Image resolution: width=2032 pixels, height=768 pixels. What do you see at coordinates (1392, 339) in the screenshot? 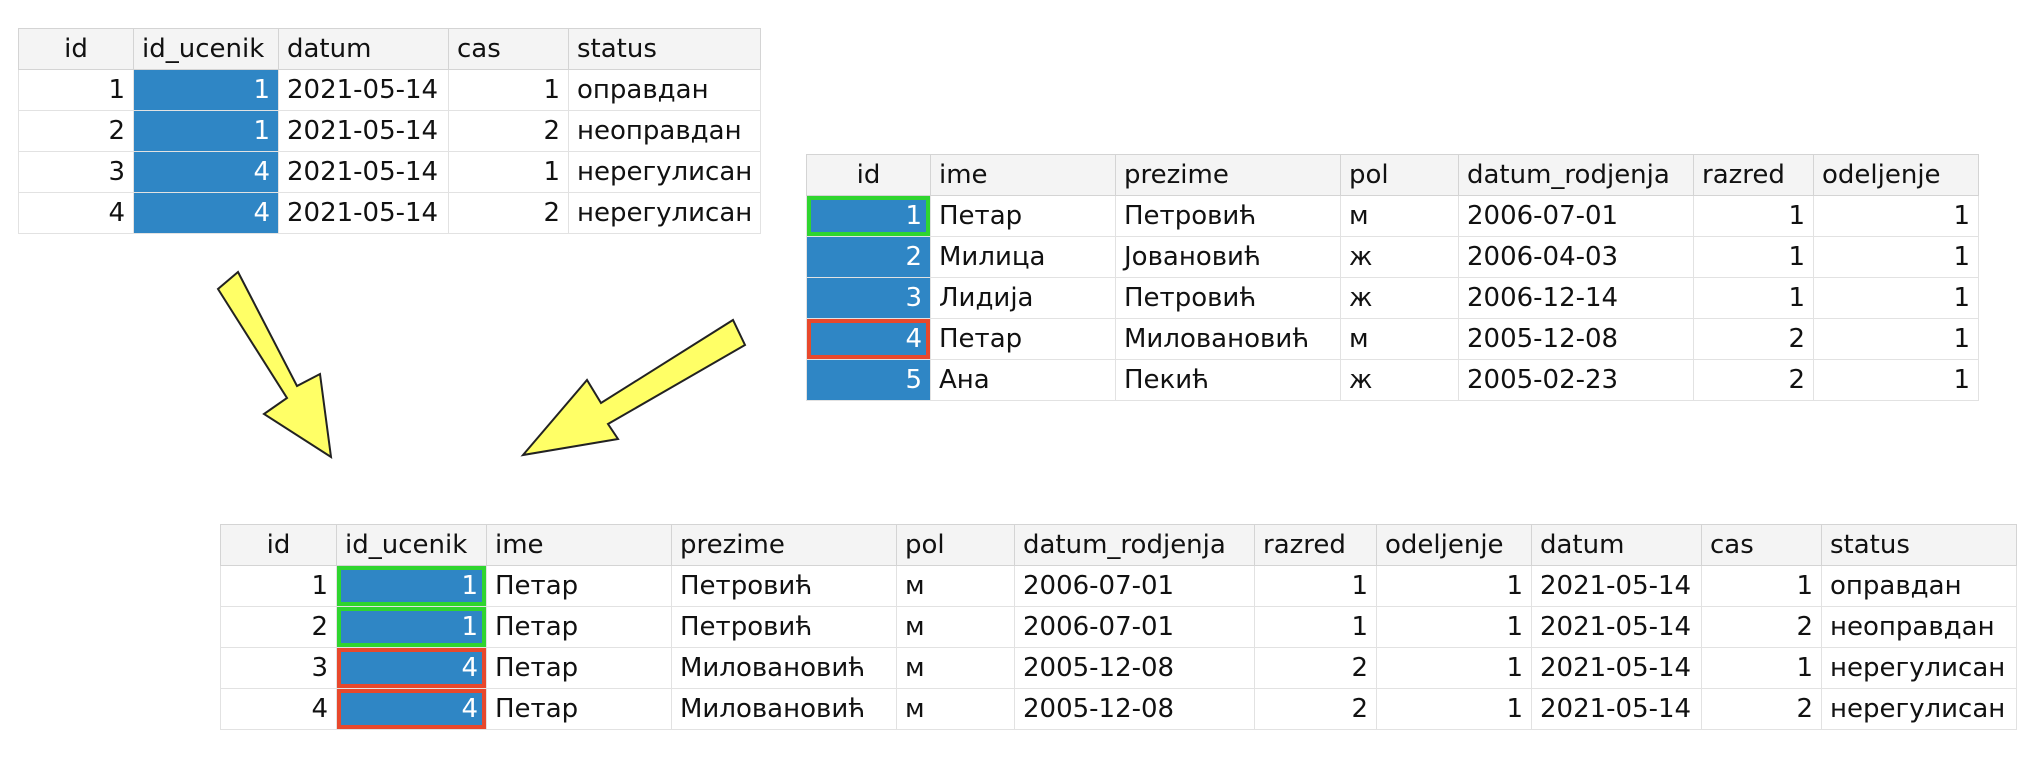
I see `table-row: 4 Петар Миловановић м 2005-12-08 2 1` at bounding box center [1392, 339].